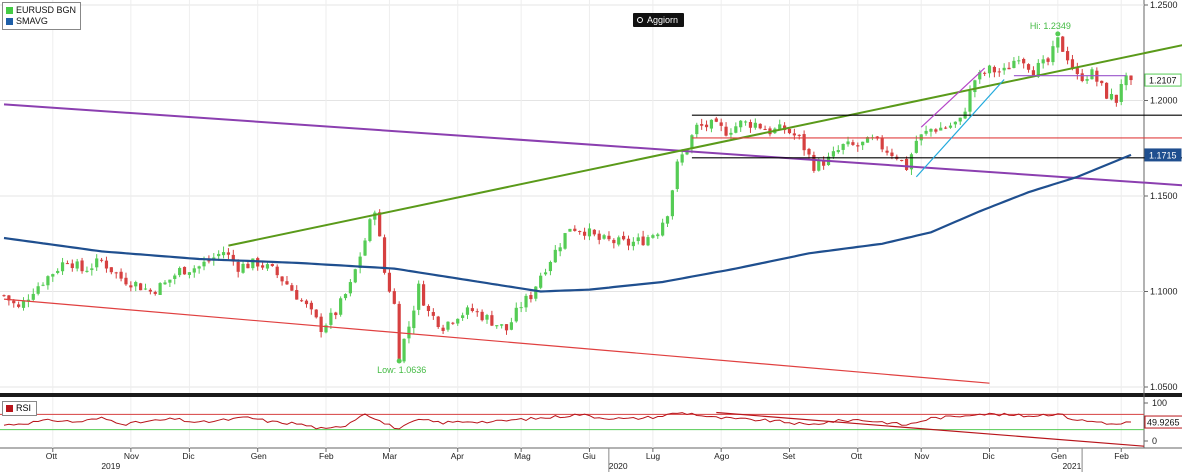 Image resolution: width=1182 pixels, height=472 pixels. Describe the element at coordinates (41, 21) in the screenshot. I see `legend-item-smavg: SMAVG` at that location.